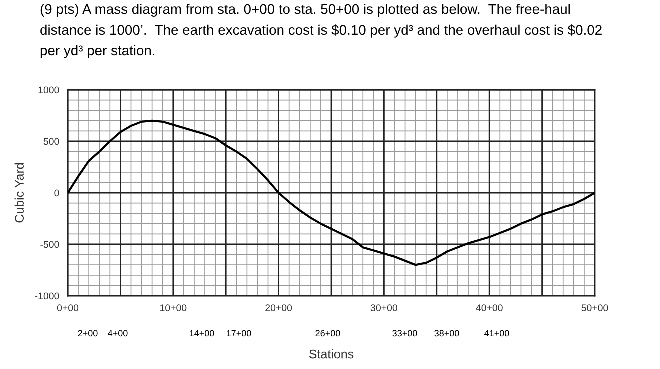  What do you see at coordinates (384, 308) in the screenshot?
I see `x-tick-label: 30+00` at bounding box center [384, 308].